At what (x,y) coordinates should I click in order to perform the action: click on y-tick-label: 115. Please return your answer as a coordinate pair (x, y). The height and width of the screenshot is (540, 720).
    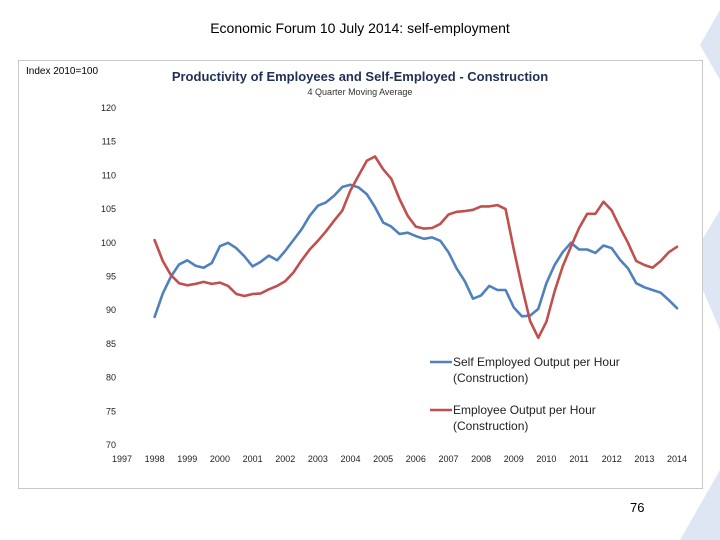
    Looking at the image, I should click on (109, 142).